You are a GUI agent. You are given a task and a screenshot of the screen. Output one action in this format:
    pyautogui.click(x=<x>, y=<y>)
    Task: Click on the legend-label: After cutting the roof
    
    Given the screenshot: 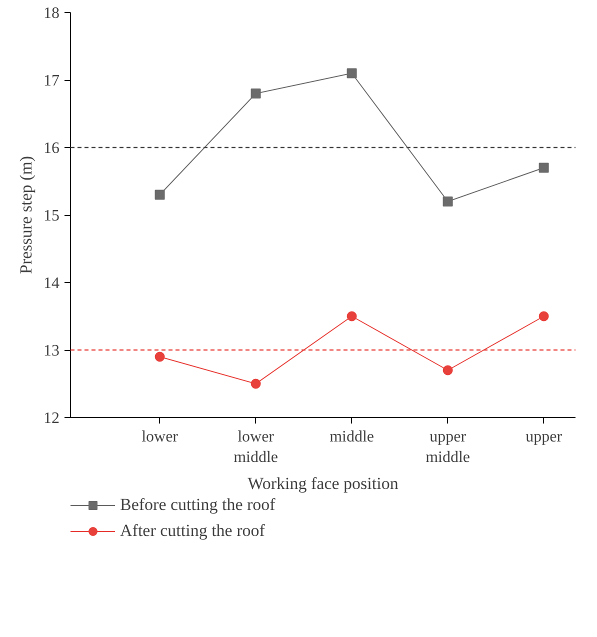 What is the action you would take?
    pyautogui.click(x=192, y=531)
    